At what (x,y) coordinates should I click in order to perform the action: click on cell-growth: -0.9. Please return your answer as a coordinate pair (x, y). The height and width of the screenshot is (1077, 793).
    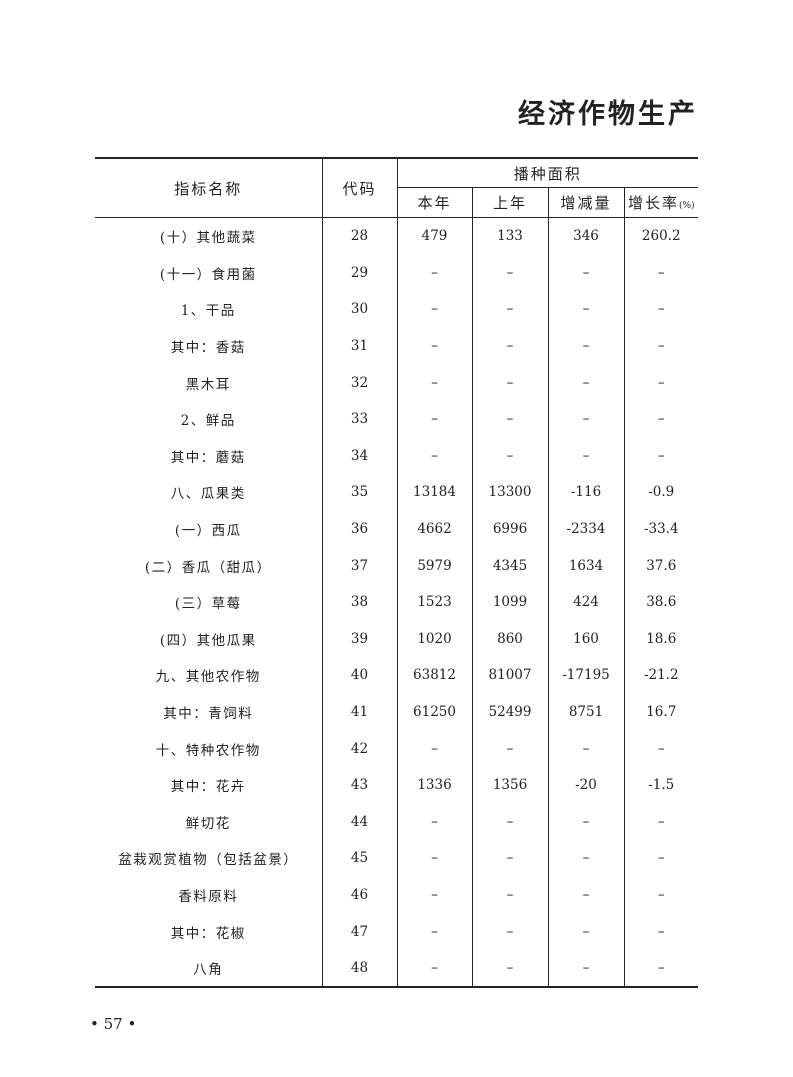
    Looking at the image, I should click on (661, 492).